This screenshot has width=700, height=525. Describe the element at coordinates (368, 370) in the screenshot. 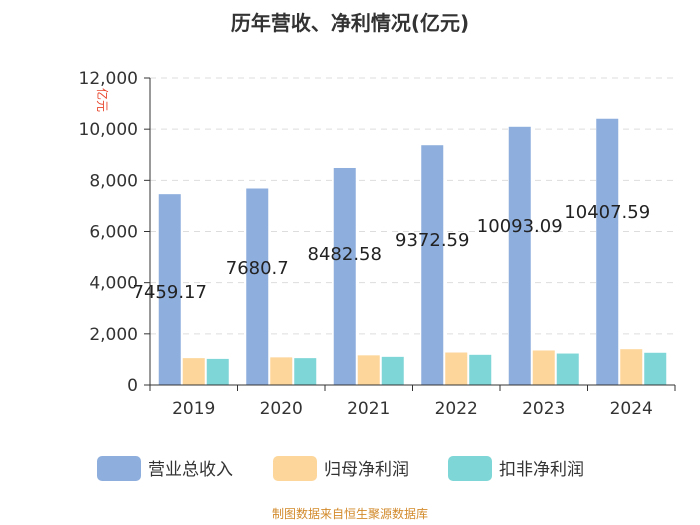

I see `bar-归母净利润-2021` at that location.